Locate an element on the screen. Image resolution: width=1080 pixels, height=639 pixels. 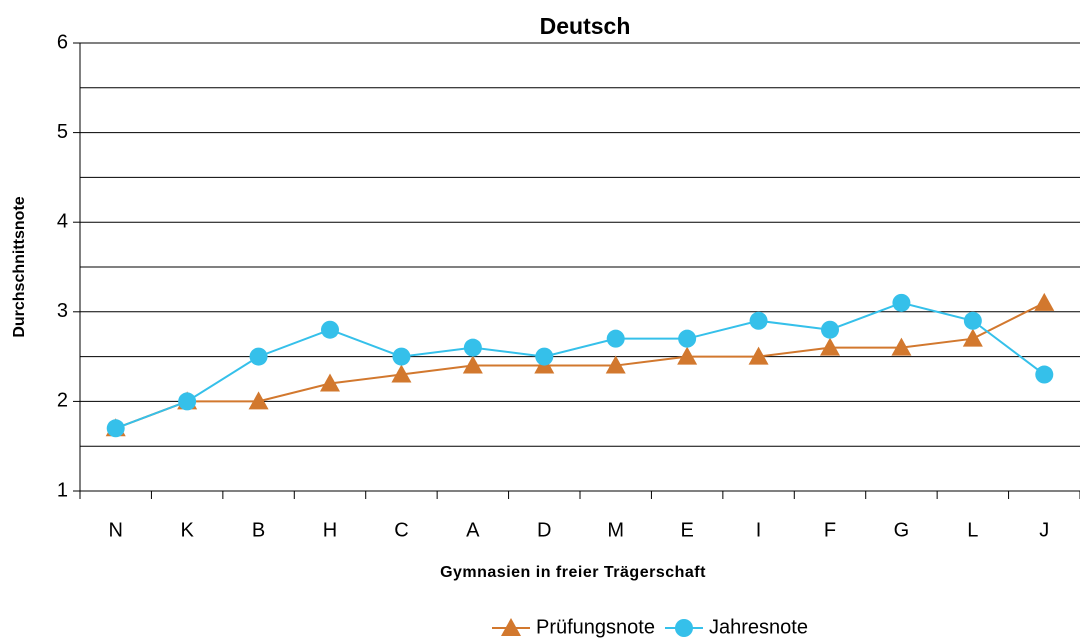
y-tick-label: 6 is located at coordinates (62, 42).